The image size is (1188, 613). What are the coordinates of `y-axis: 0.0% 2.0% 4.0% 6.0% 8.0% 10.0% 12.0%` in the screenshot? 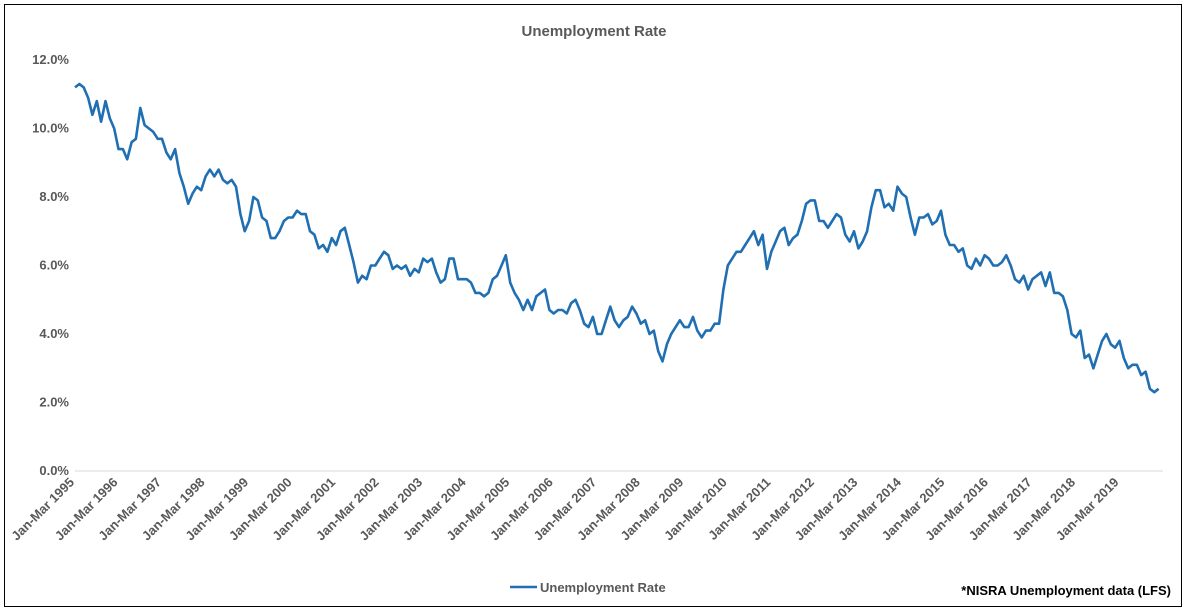 It's located at (50, 265).